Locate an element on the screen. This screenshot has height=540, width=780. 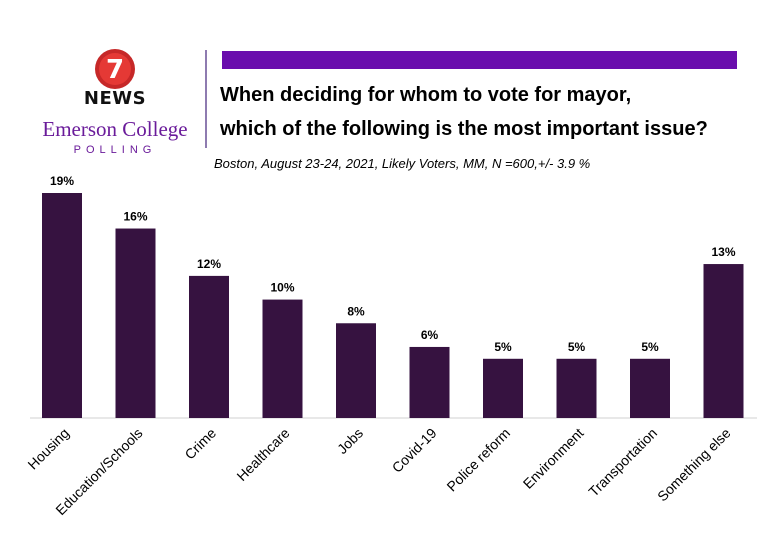
data-label-8: 5% is located at coordinates (650, 347).